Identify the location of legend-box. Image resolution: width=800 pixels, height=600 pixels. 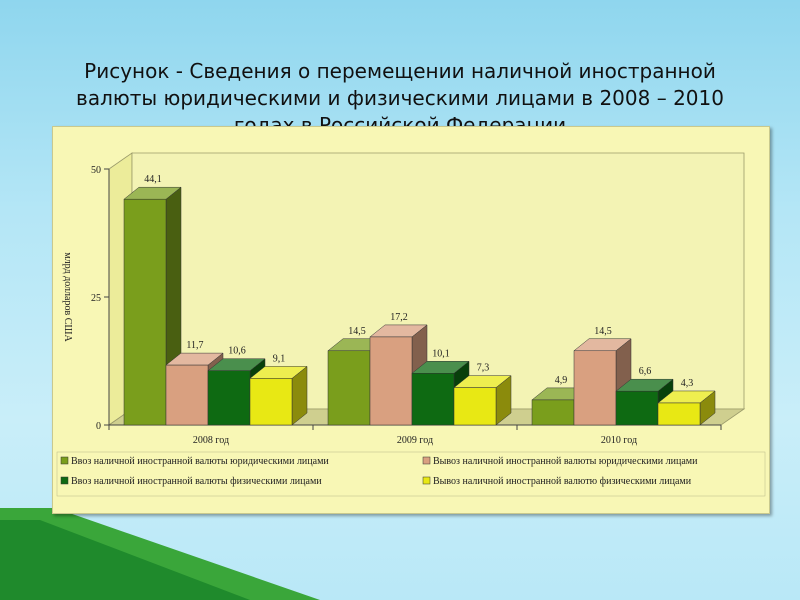
(411, 474).